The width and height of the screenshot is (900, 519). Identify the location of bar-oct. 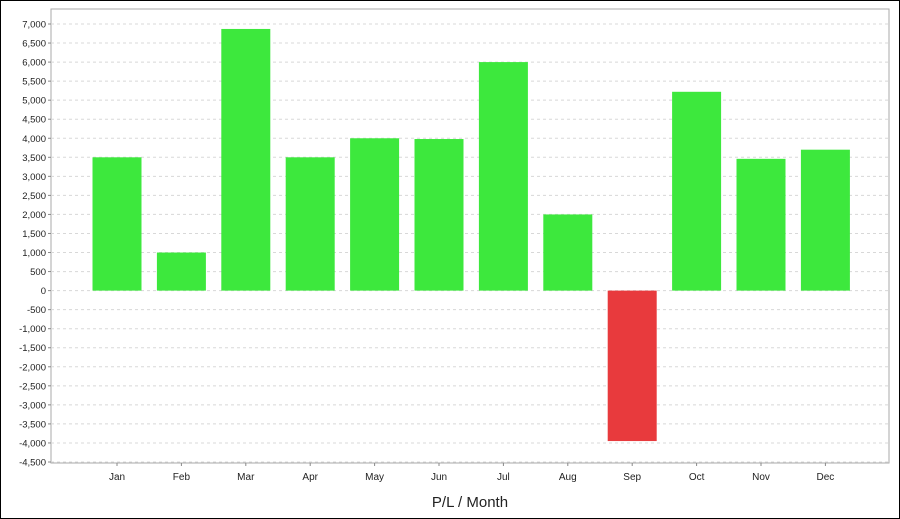
(697, 191).